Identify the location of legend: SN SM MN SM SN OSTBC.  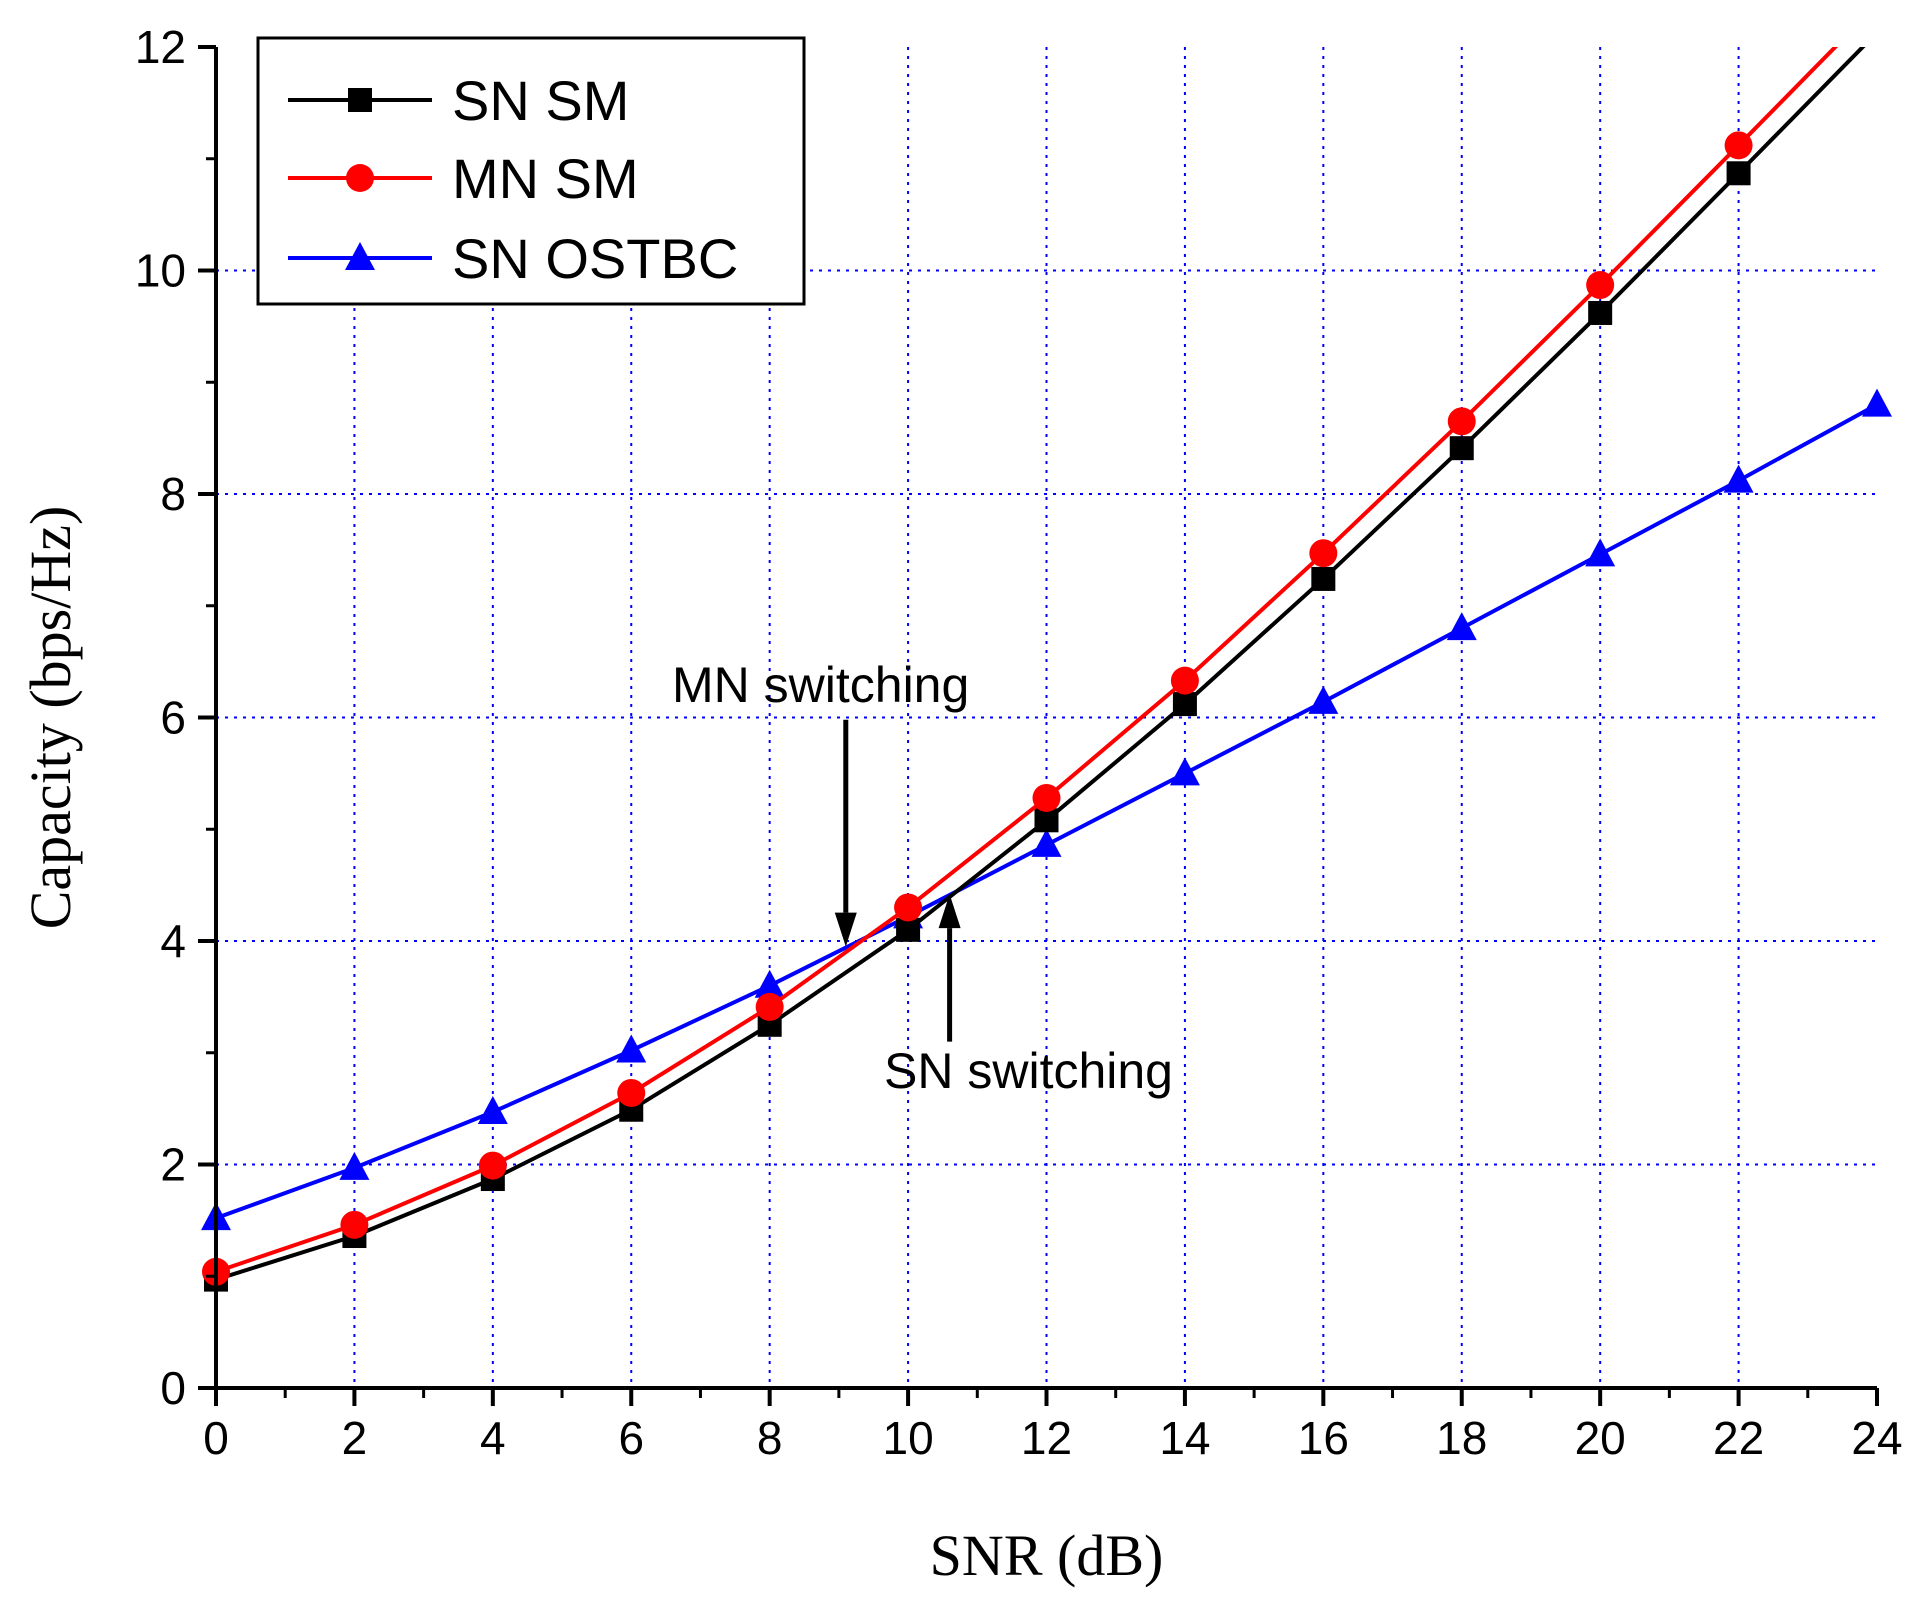
(531, 171).